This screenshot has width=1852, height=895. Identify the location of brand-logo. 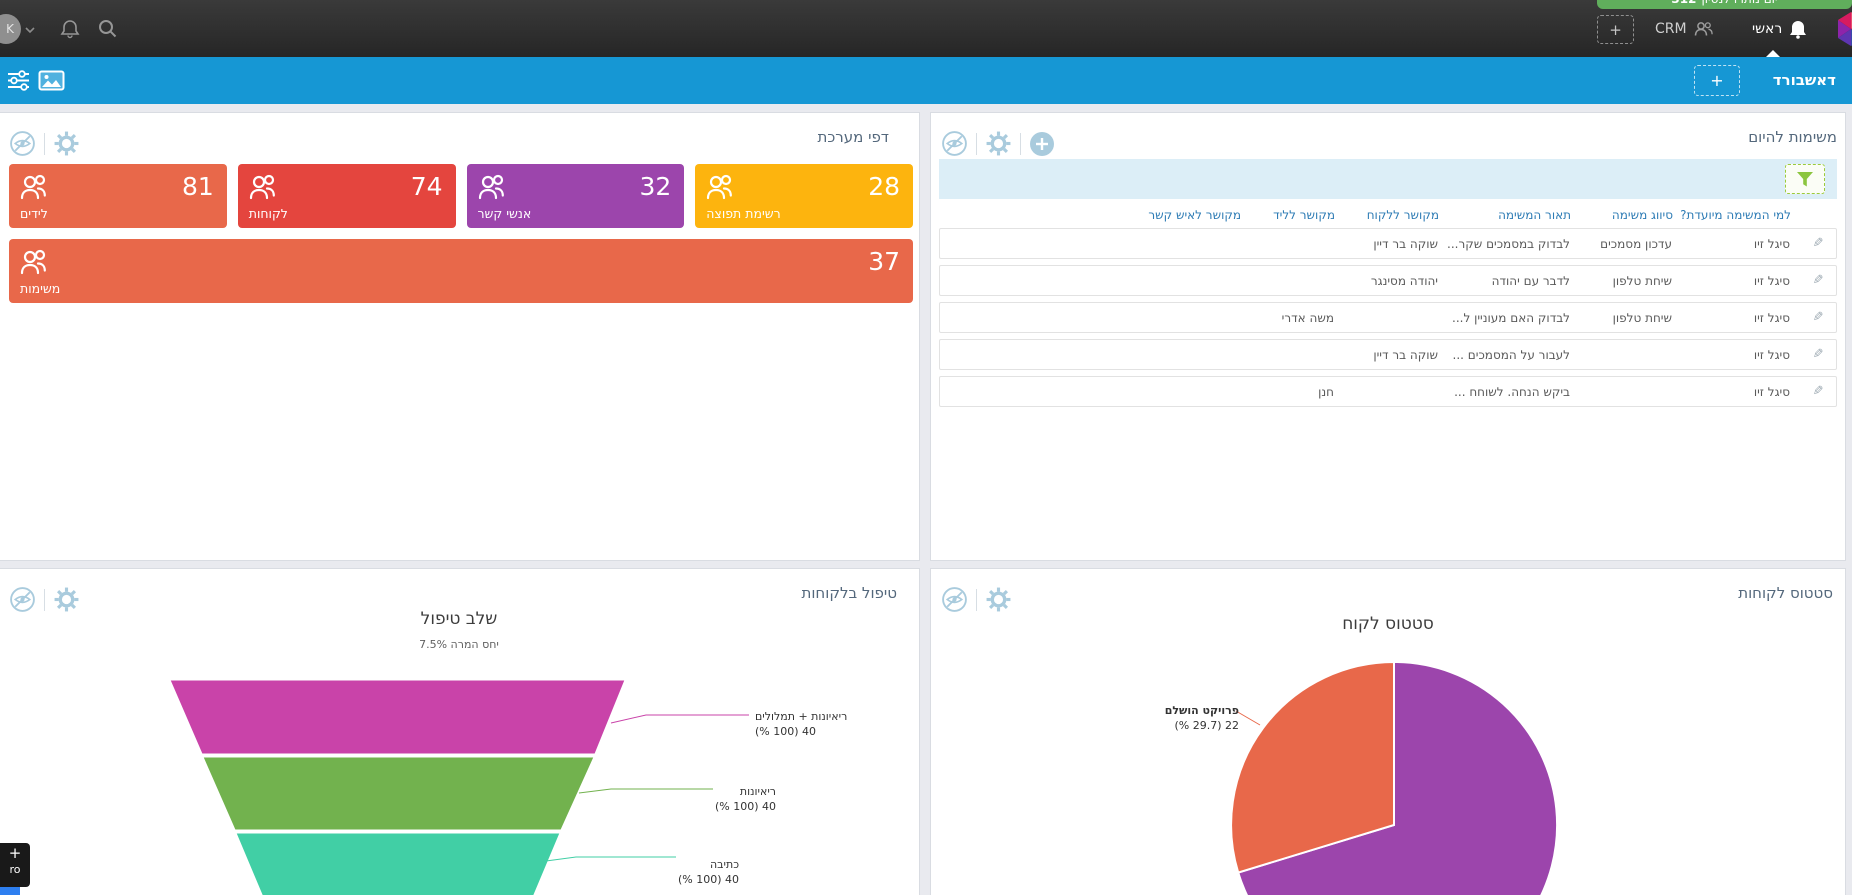
(1845, 29).